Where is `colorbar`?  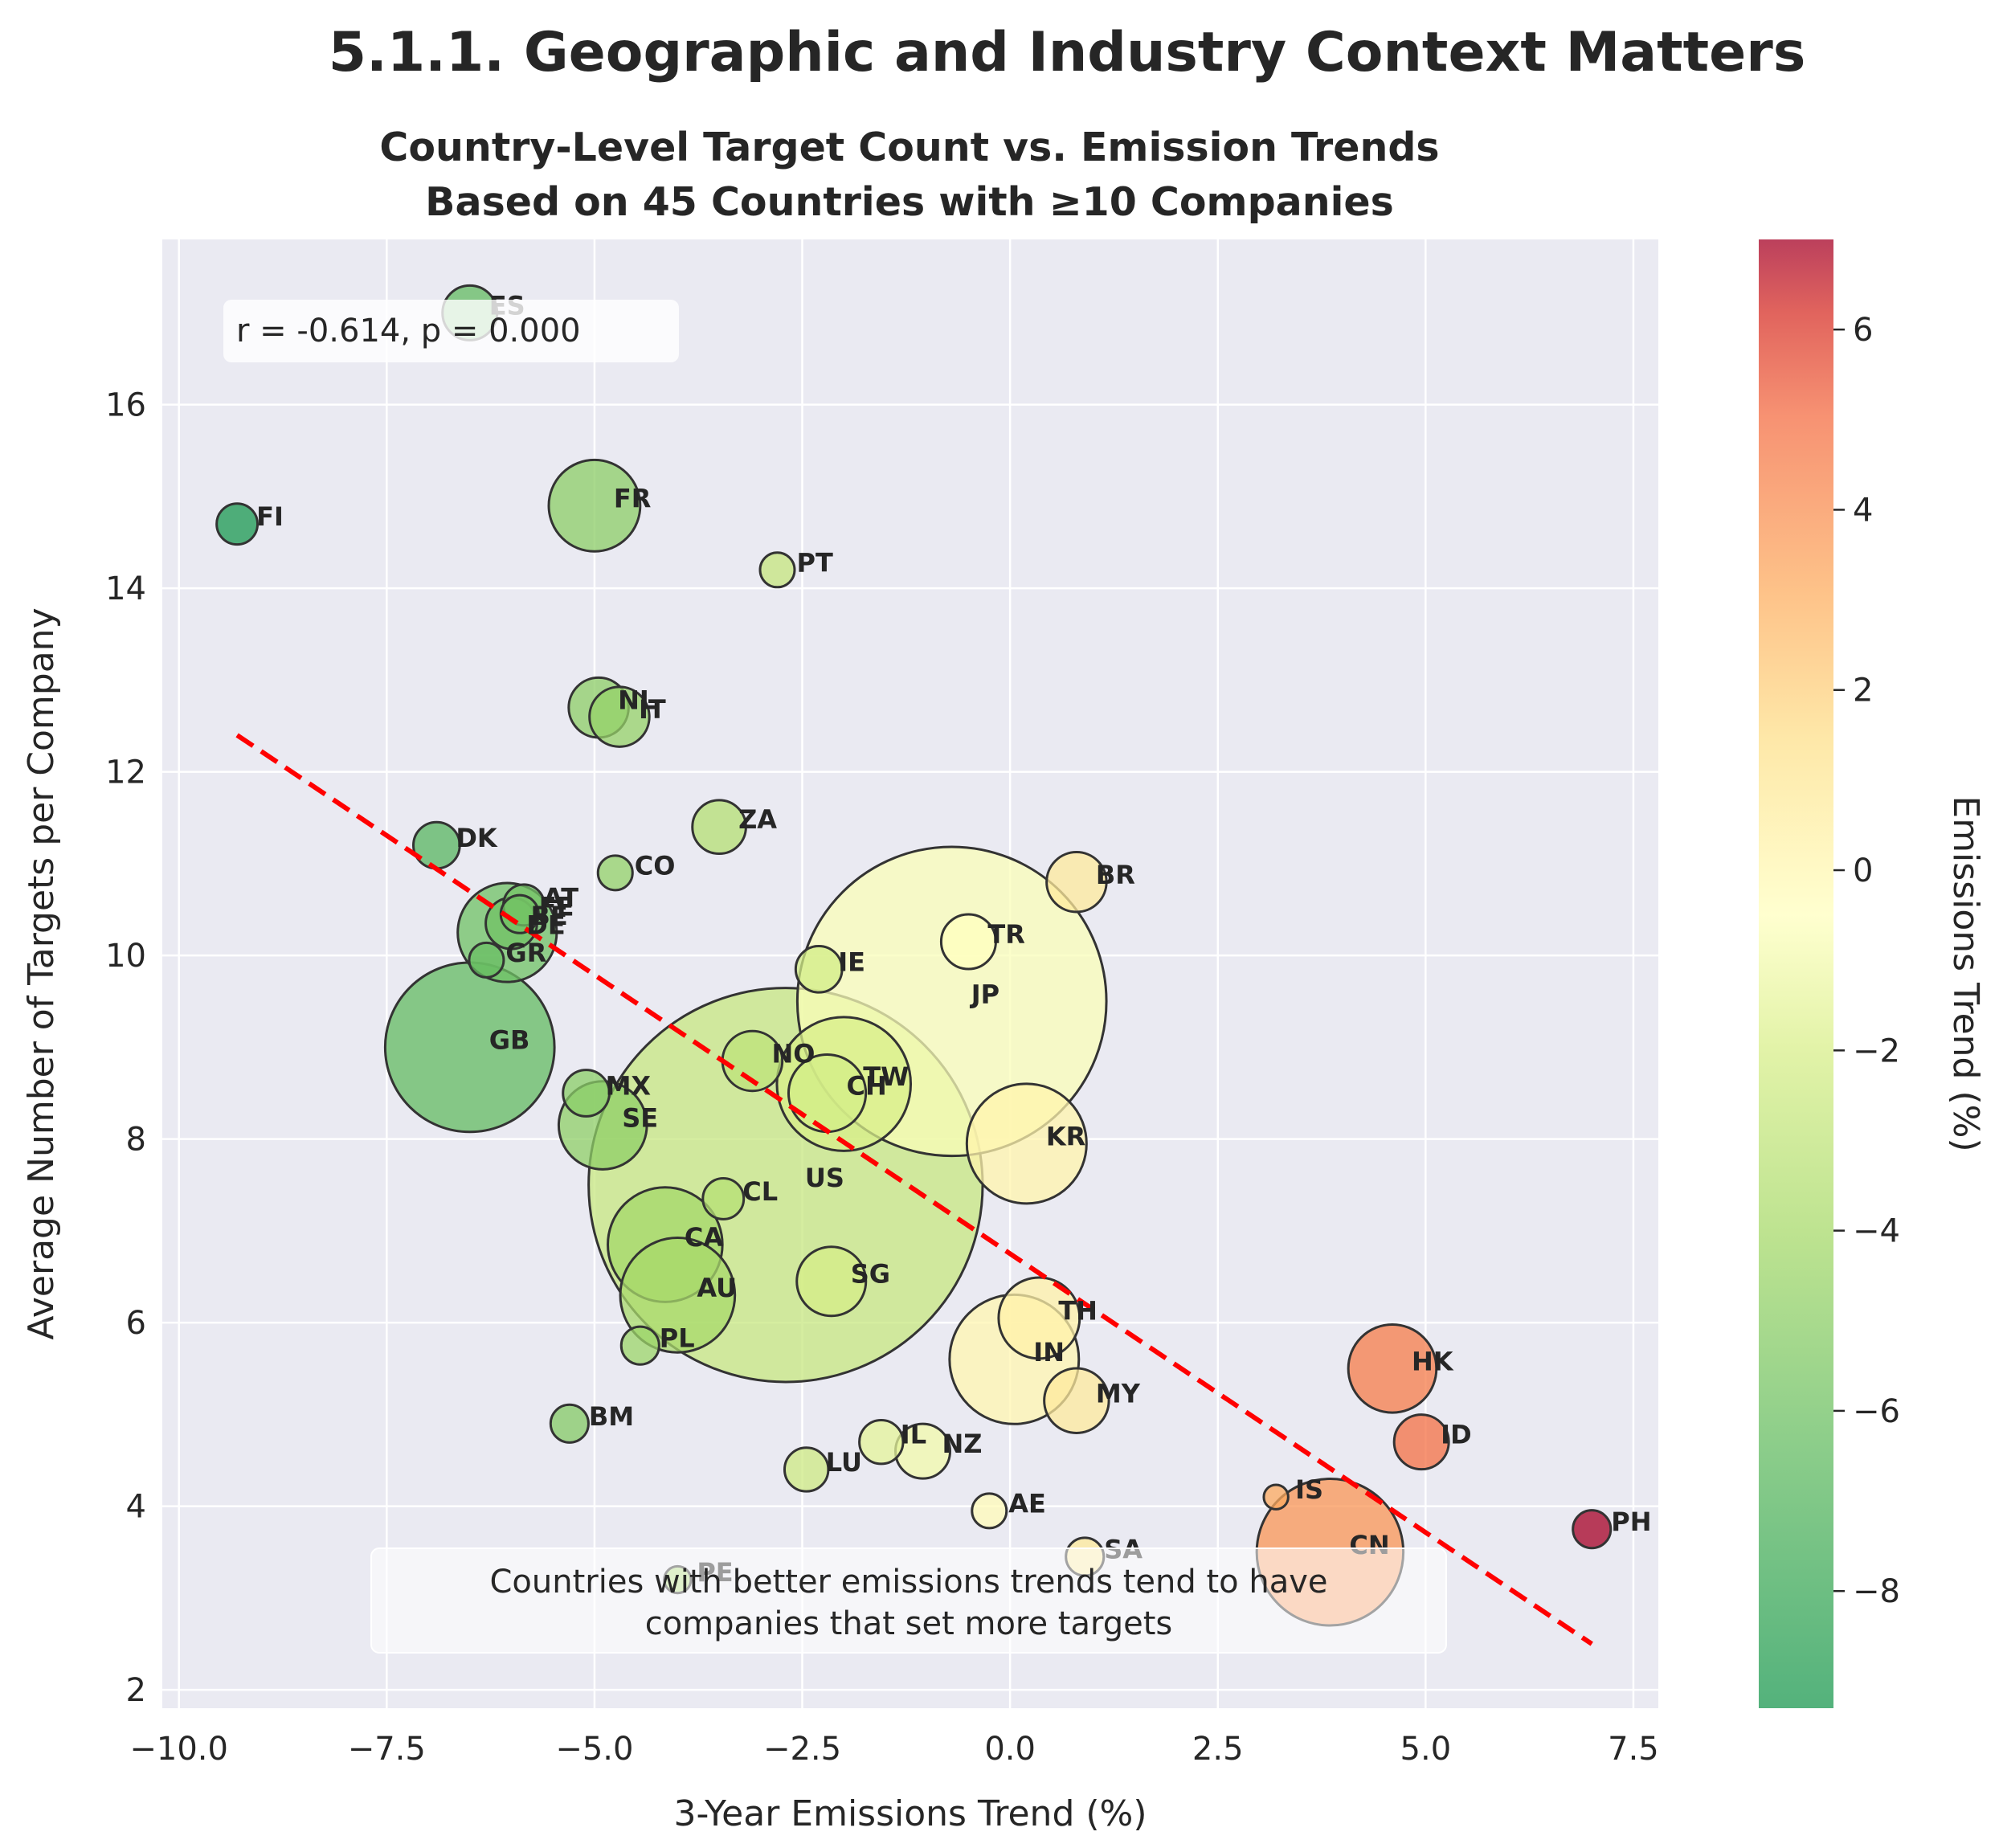 colorbar is located at coordinates (1796, 973).